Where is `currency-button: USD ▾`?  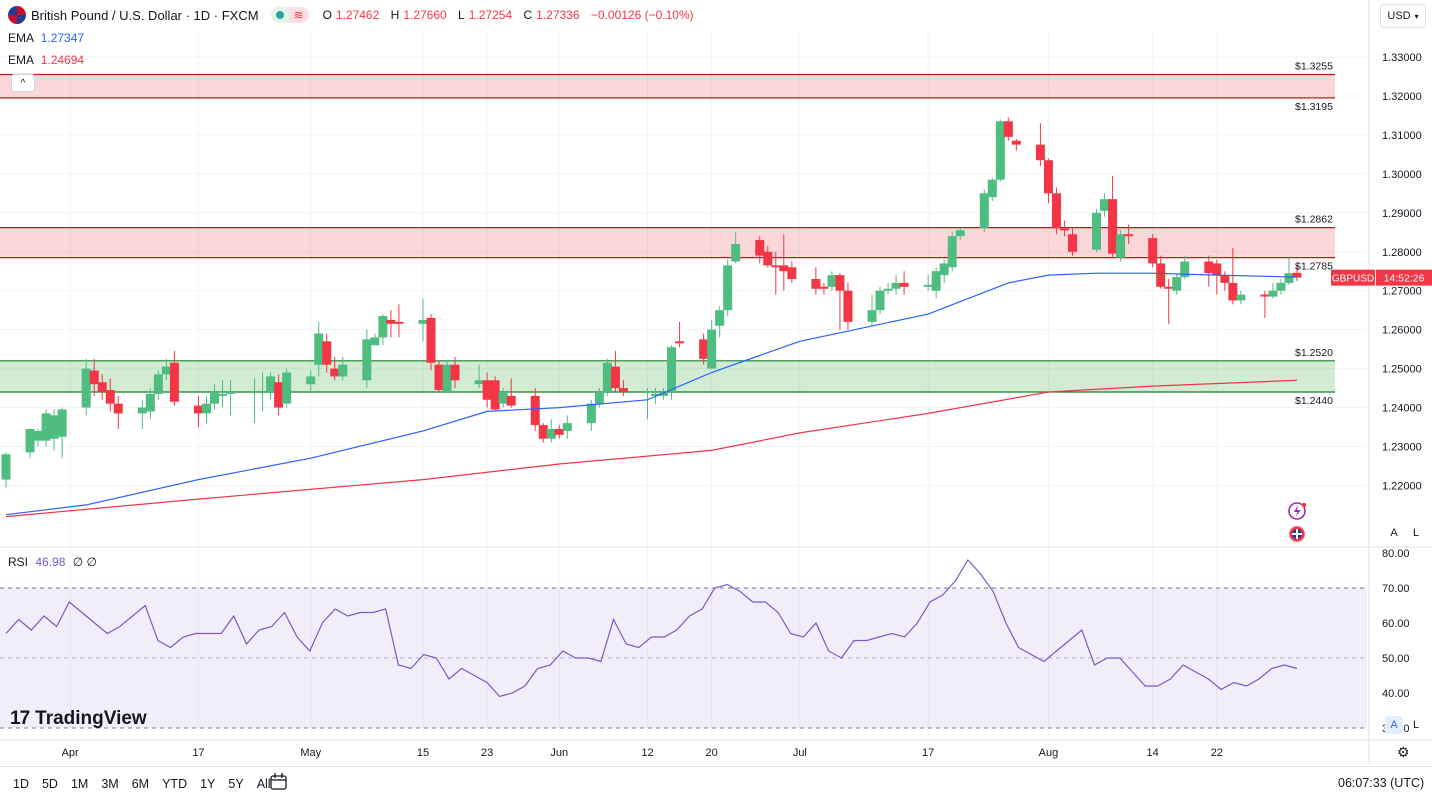
currency-button: USD ▾ is located at coordinates (1403, 16).